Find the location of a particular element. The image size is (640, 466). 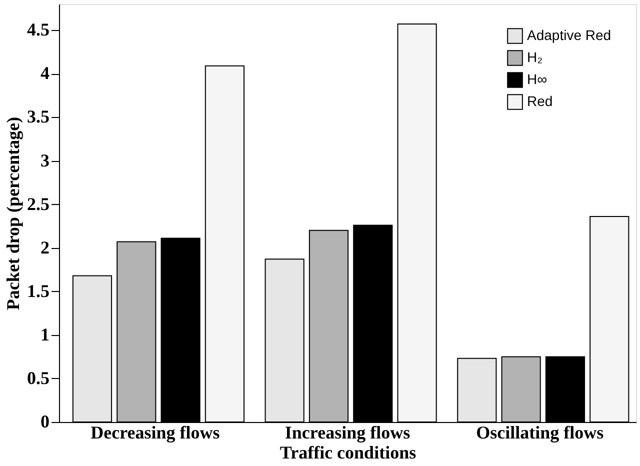

y-tick-label: 4 is located at coordinates (45, 73).